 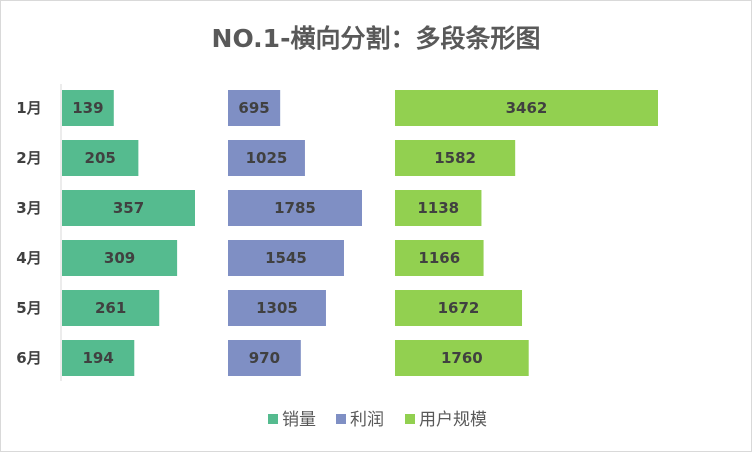 I want to click on data-label: 1785, so click(x=295, y=208).